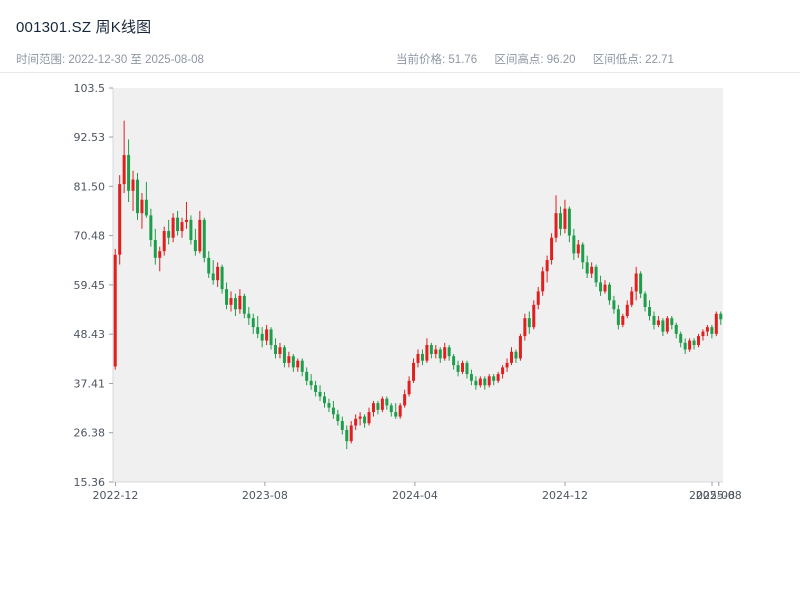 The height and width of the screenshot is (600, 800). What do you see at coordinates (90, 236) in the screenshot?
I see `y-tick-label: 70.48` at bounding box center [90, 236].